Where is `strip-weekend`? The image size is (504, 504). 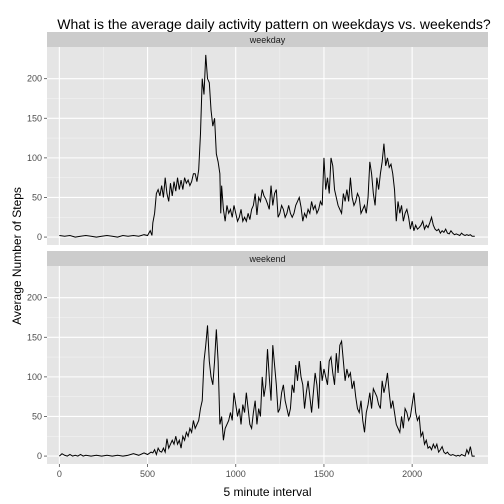 strip-weekend is located at coordinates (267, 258).